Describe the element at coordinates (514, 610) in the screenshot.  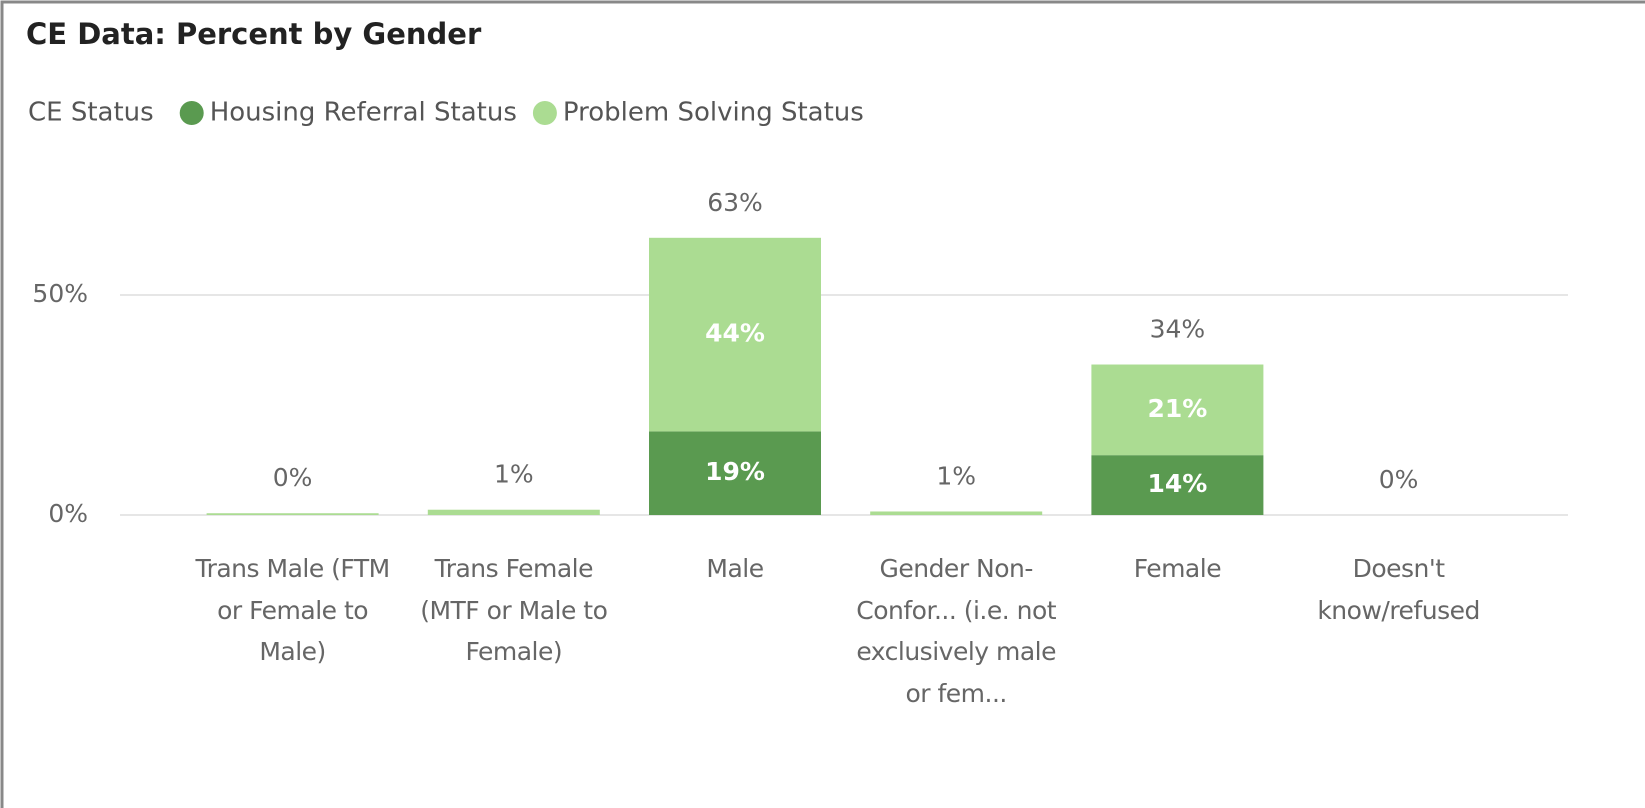
I see `x-tick-label: Trans Female (MTF or Male to Female)` at that location.